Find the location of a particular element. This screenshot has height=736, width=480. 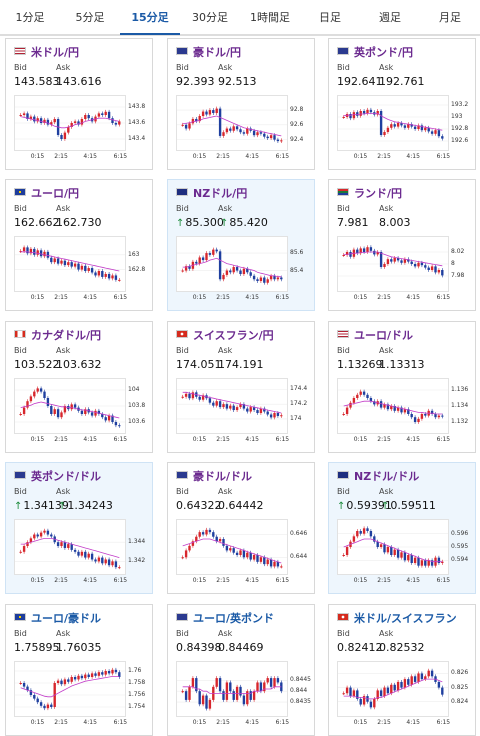

ask-value: 0.82532 is located at coordinates (402, 647).